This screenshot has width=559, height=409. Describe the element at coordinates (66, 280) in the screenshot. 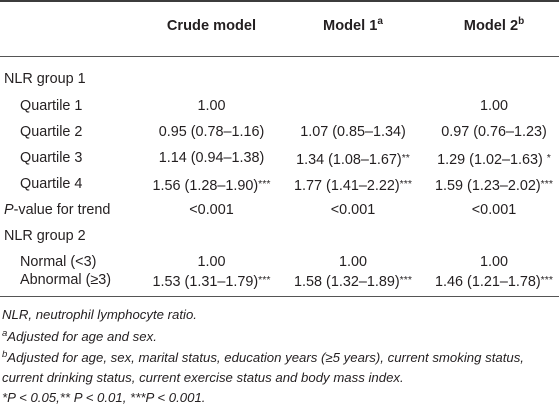

I see `row-label: Abnormal (≥3)` at that location.